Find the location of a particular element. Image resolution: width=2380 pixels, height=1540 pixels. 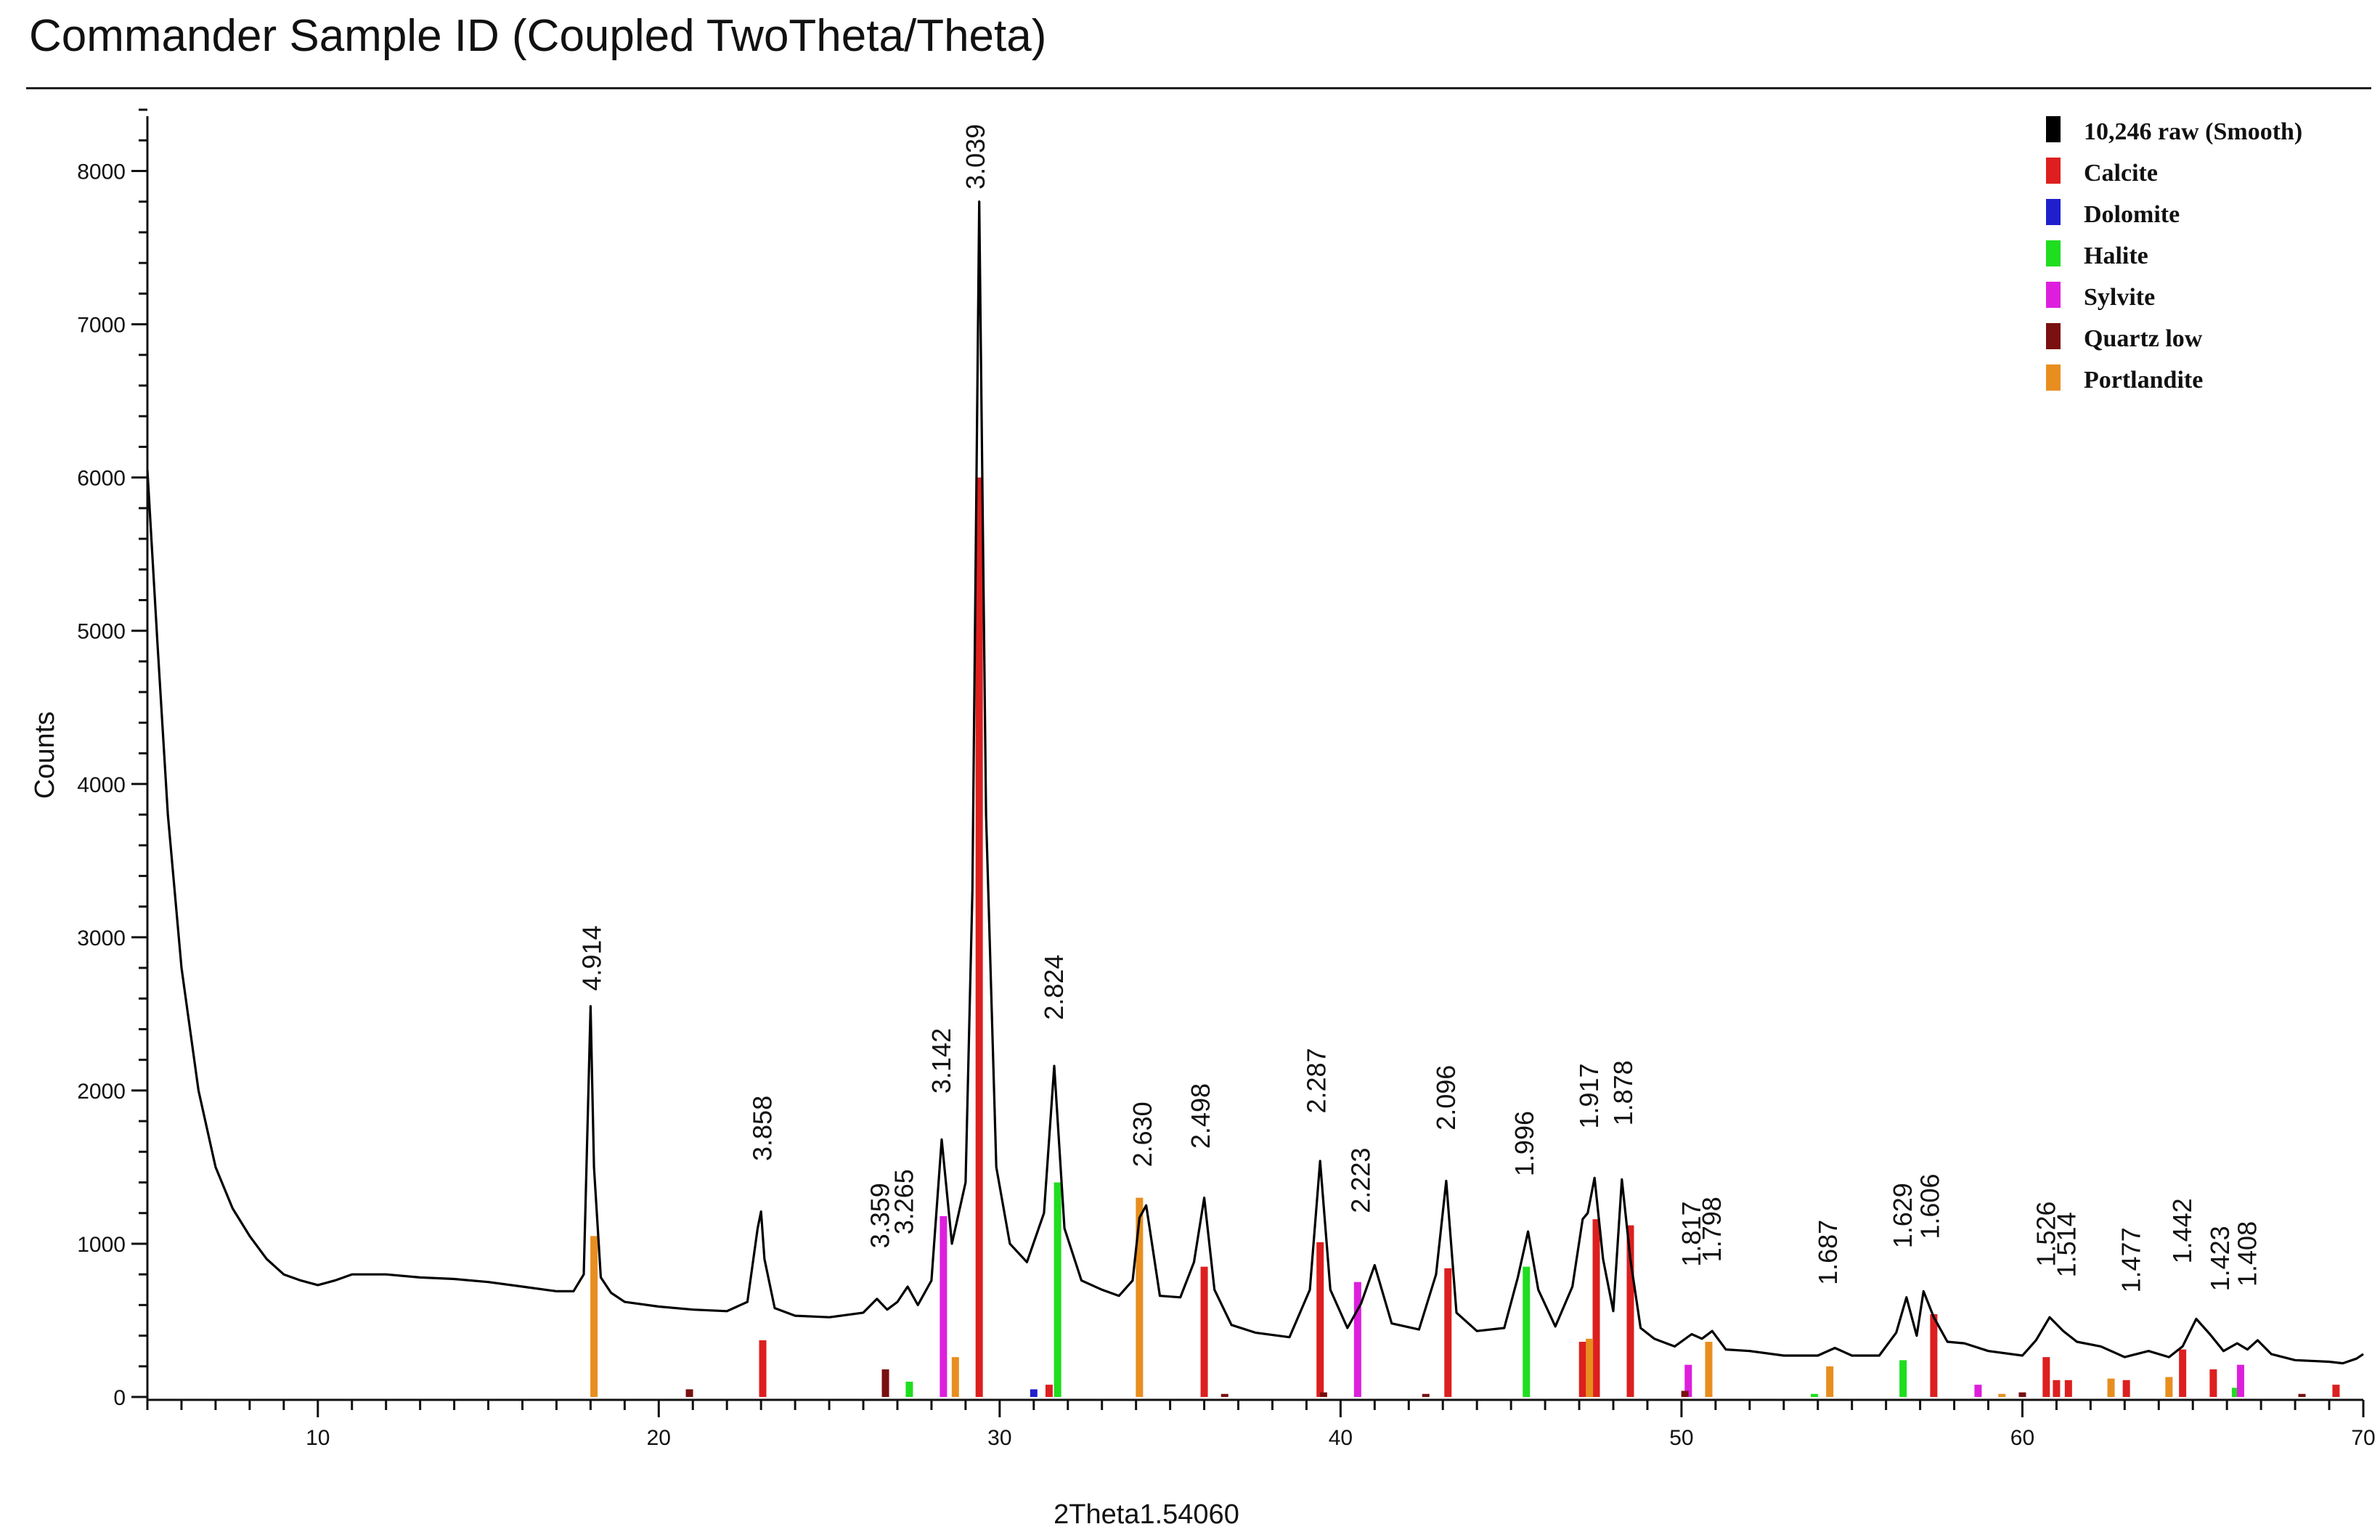

legend-label: Sylvite is located at coordinates (2119, 297).